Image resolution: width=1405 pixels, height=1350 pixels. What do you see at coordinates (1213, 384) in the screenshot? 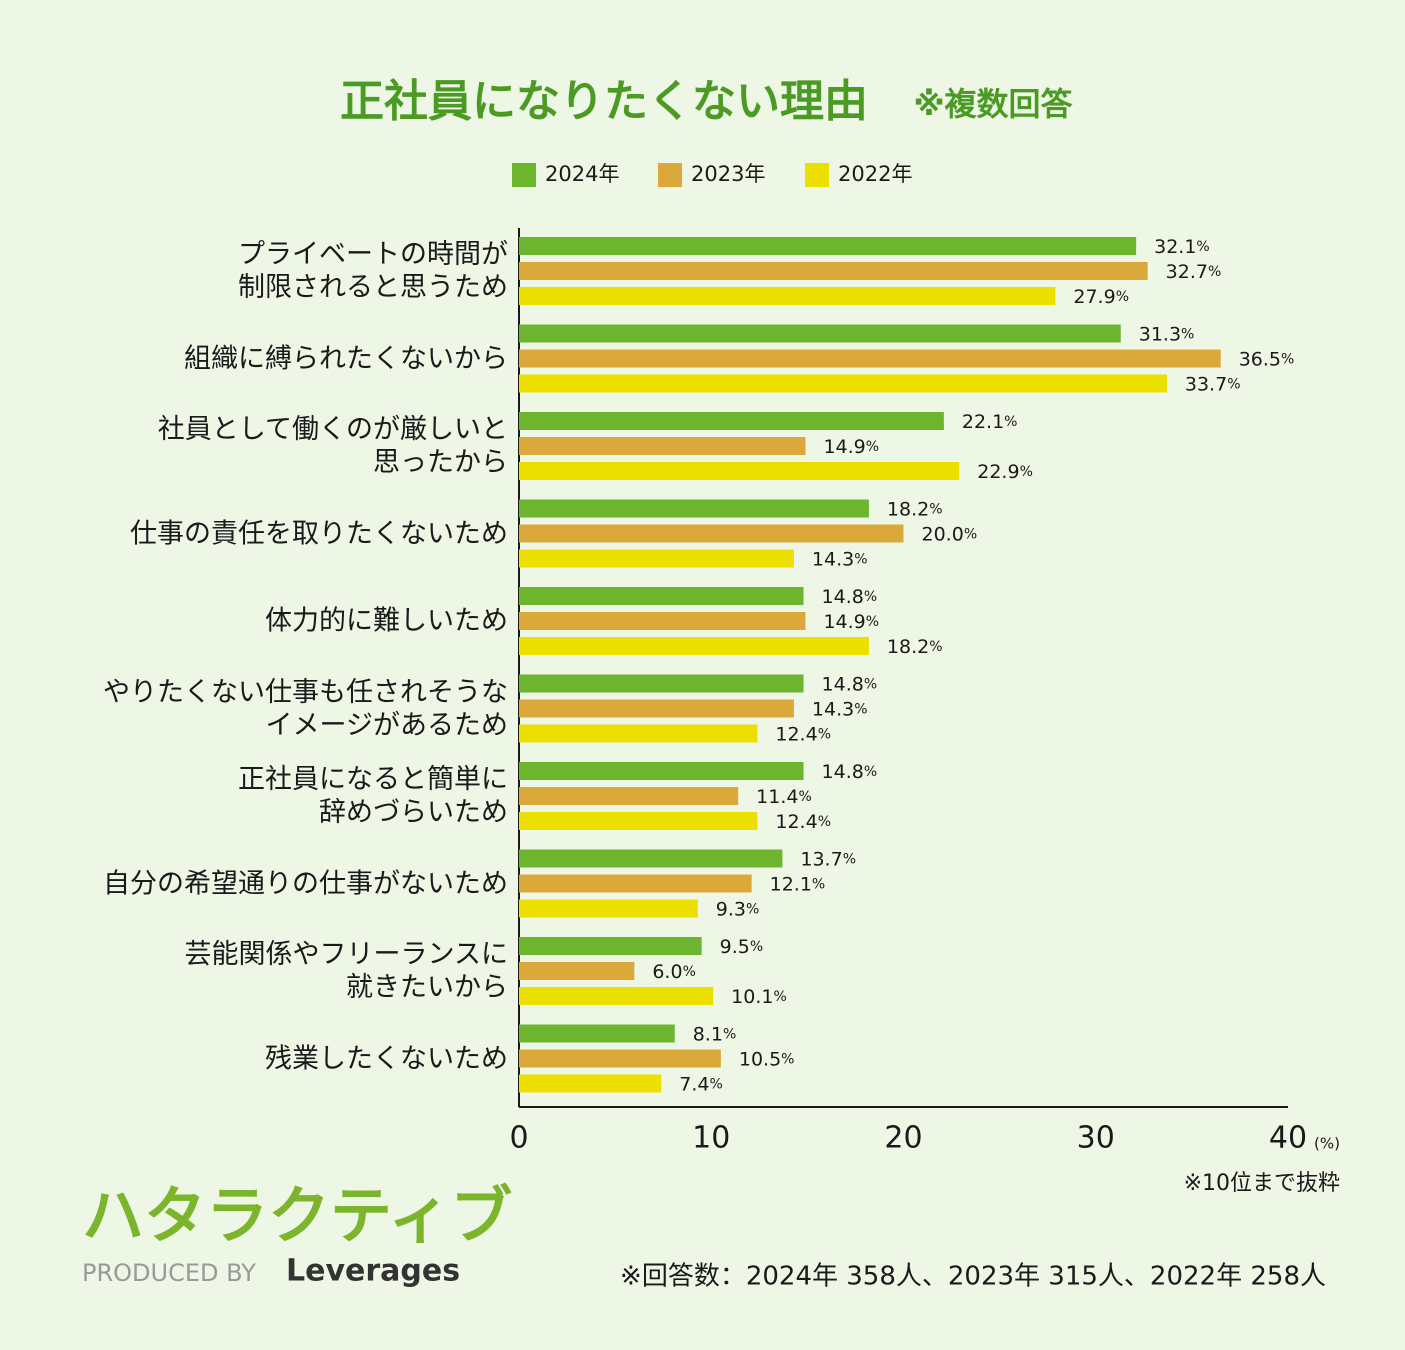
I see `value-label: 33.7%` at bounding box center [1213, 384].